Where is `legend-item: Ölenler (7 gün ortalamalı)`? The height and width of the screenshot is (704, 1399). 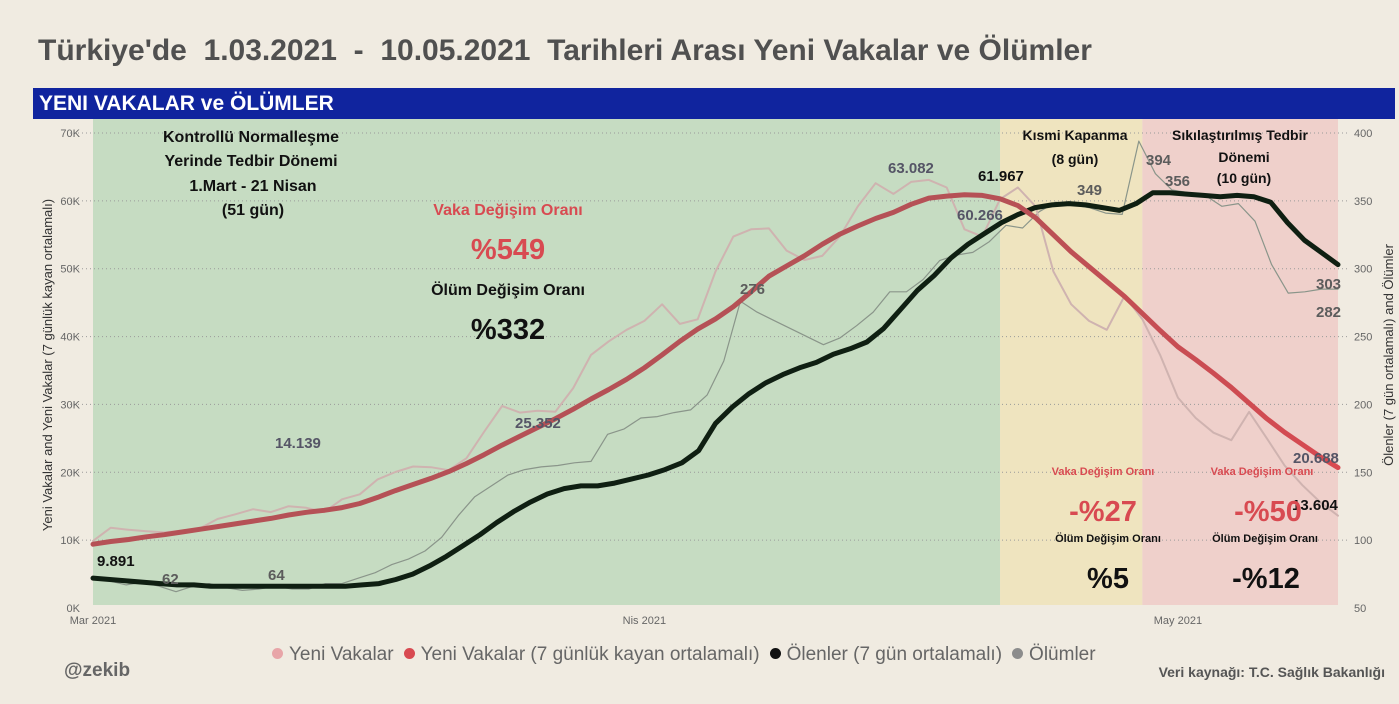
legend-item: Ölenler (7 gün ortalamalı) is located at coordinates (886, 655).